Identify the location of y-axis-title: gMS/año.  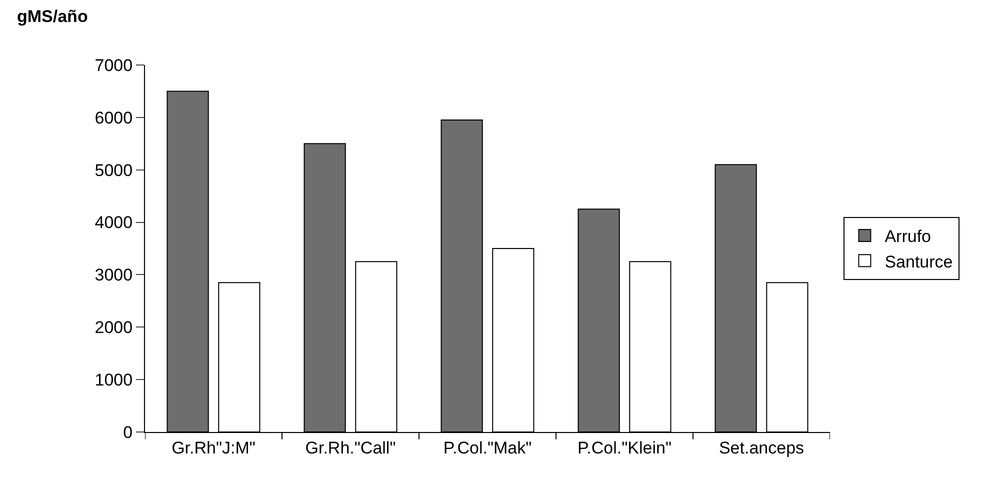
(52, 16).